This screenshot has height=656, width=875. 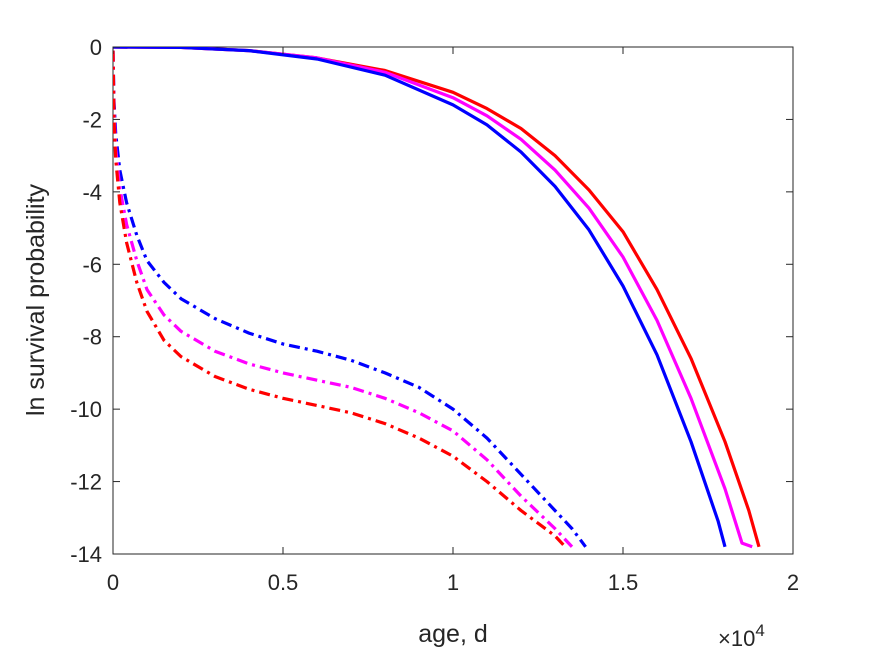 I want to click on y-tick-label: -4, so click(x=92, y=192).